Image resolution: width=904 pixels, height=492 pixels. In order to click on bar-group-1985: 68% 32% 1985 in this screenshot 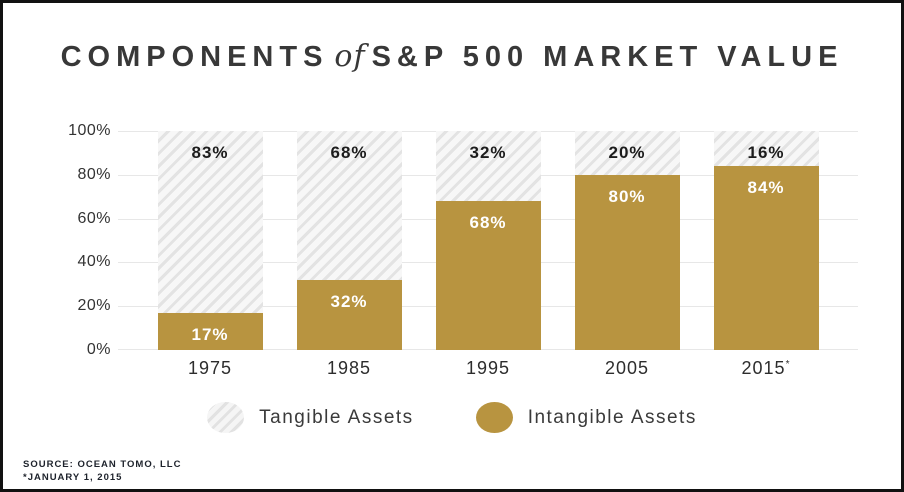, I will do `click(349, 254)`.